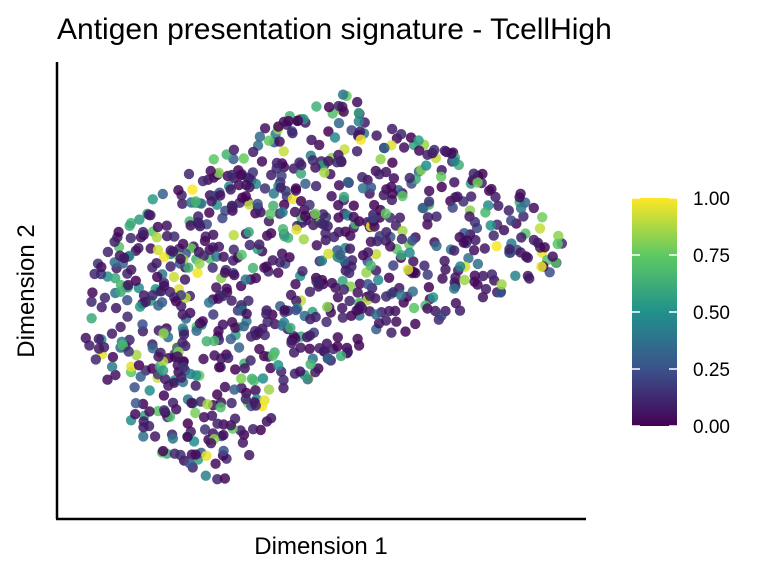 This screenshot has width=768, height=576. What do you see at coordinates (681, 313) in the screenshot?
I see `colorbar-legend: 0.00 0.25 0.50 0.75 1.00` at bounding box center [681, 313].